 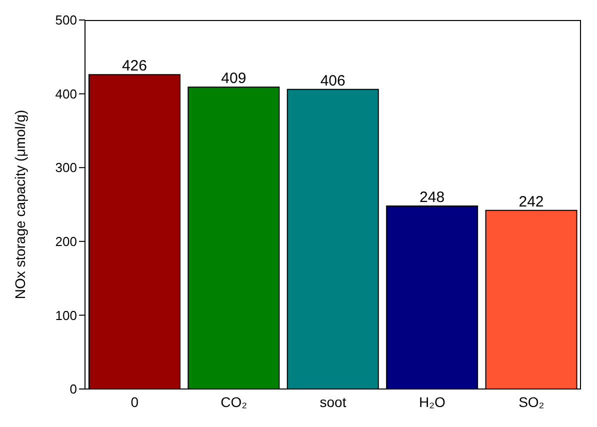 I want to click on data-label: 242, so click(x=531, y=201).